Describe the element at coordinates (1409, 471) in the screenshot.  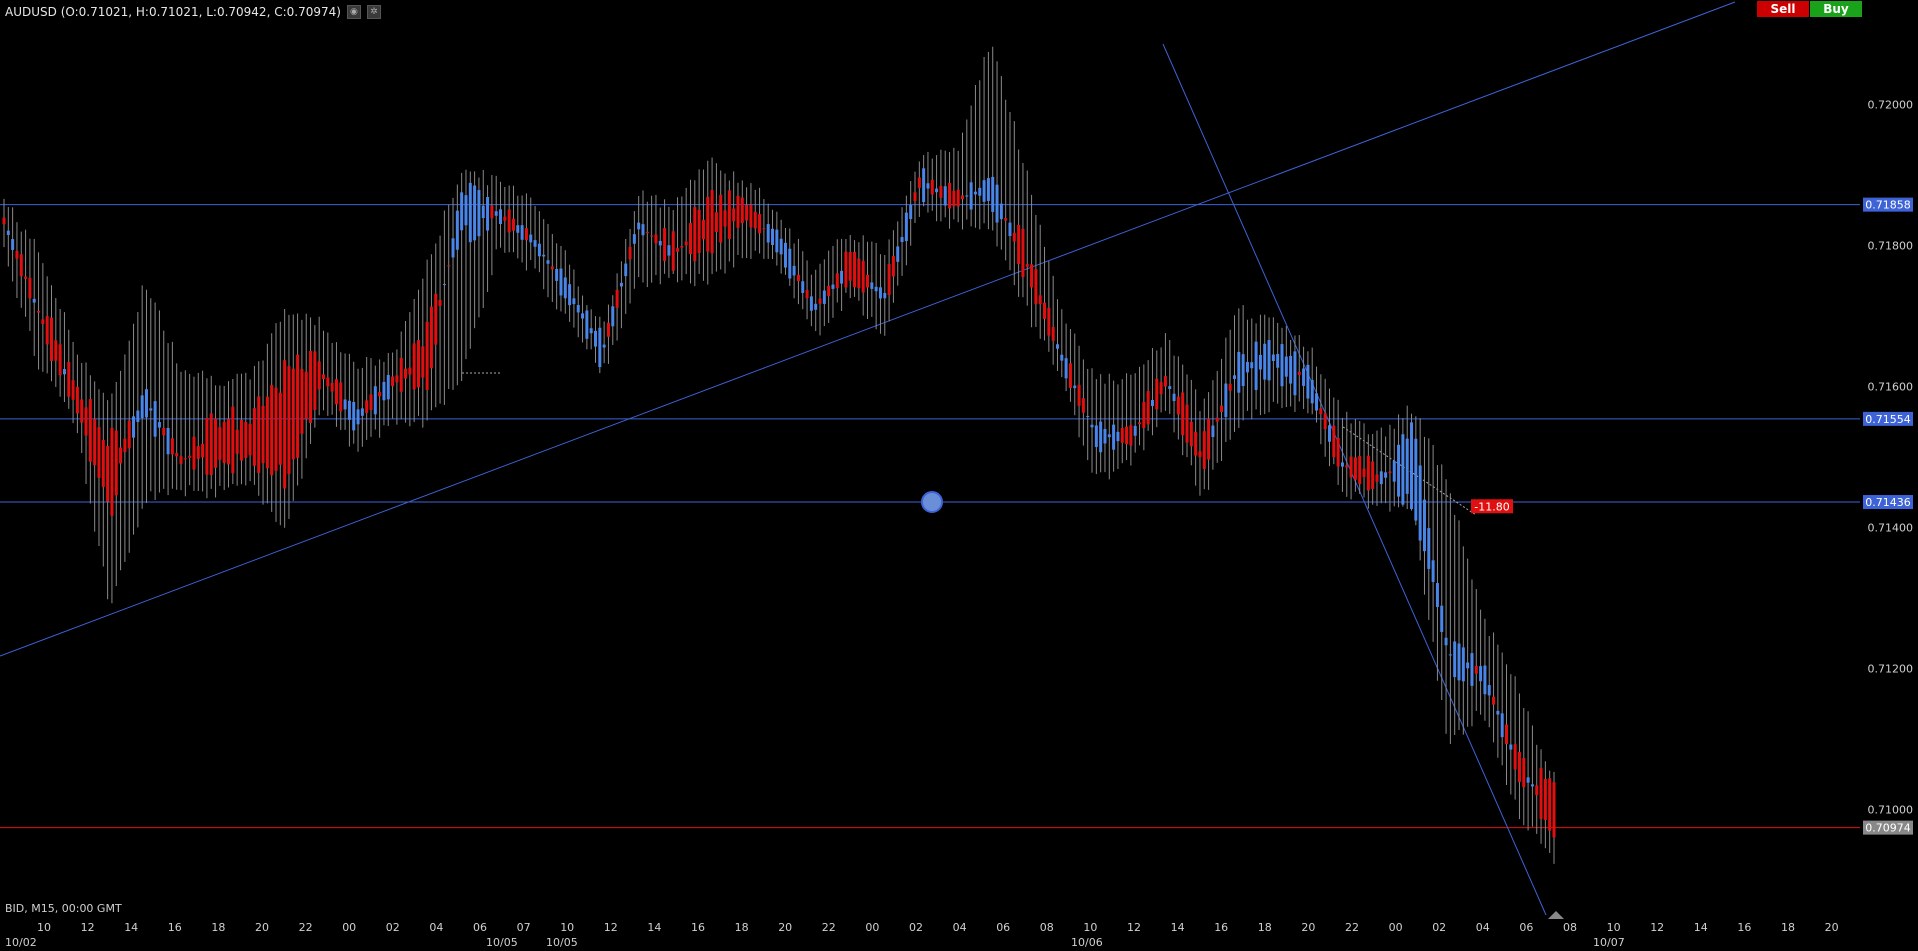
I see `measure-line` at that location.